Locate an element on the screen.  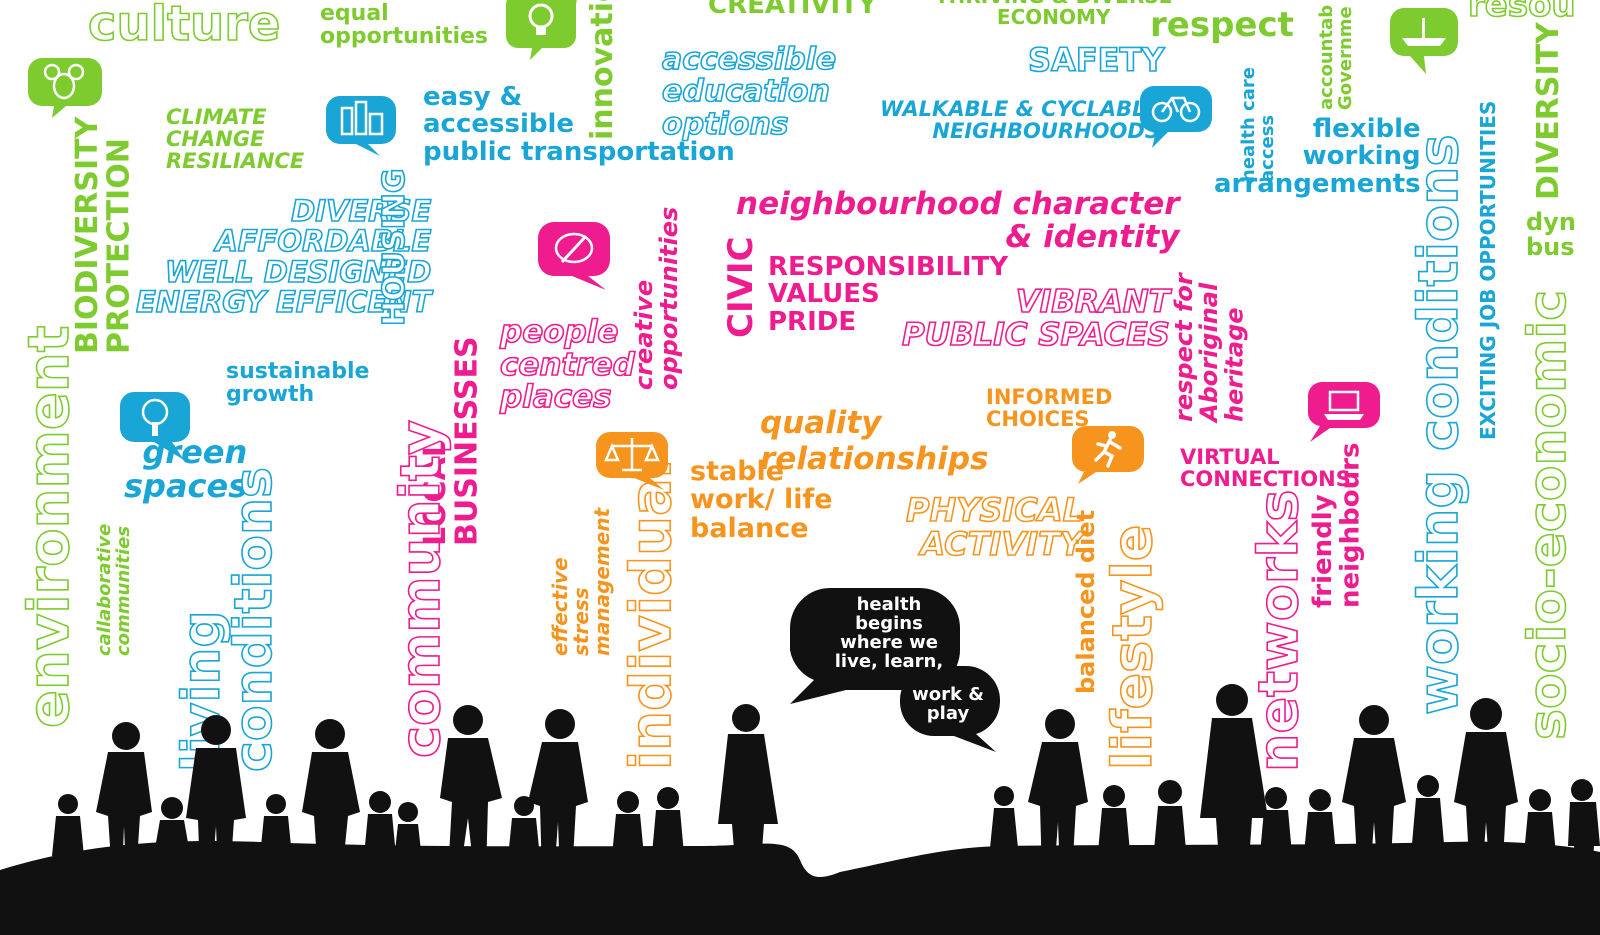
word-responsibility-values: RESPONSIBILITY VALUES PRIDE is located at coordinates (888, 294).